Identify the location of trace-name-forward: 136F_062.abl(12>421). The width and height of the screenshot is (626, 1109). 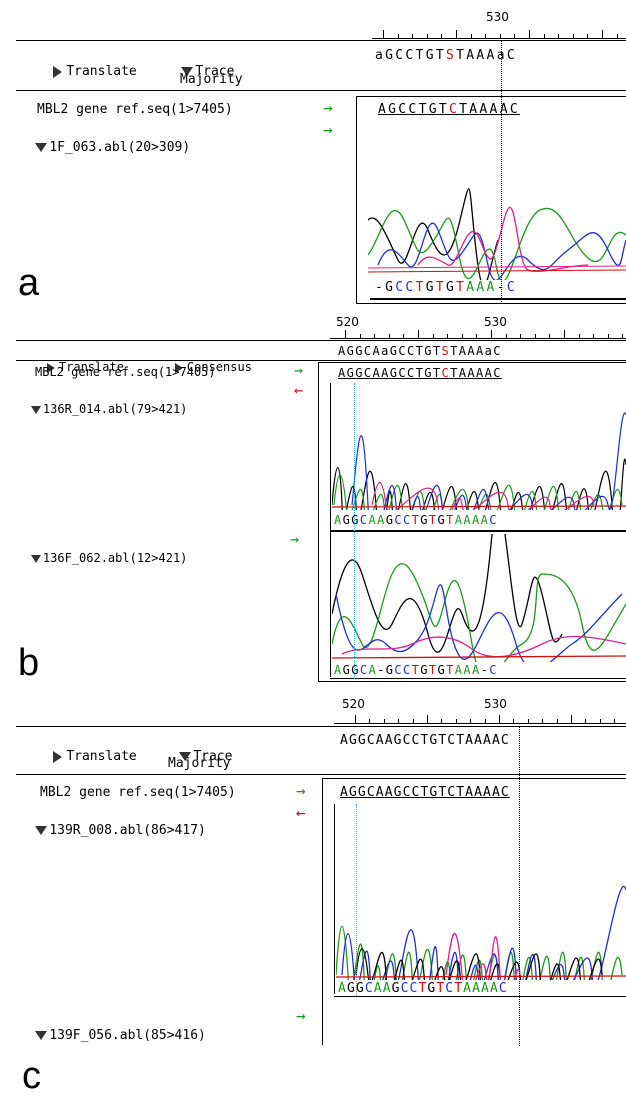
(94, 558).